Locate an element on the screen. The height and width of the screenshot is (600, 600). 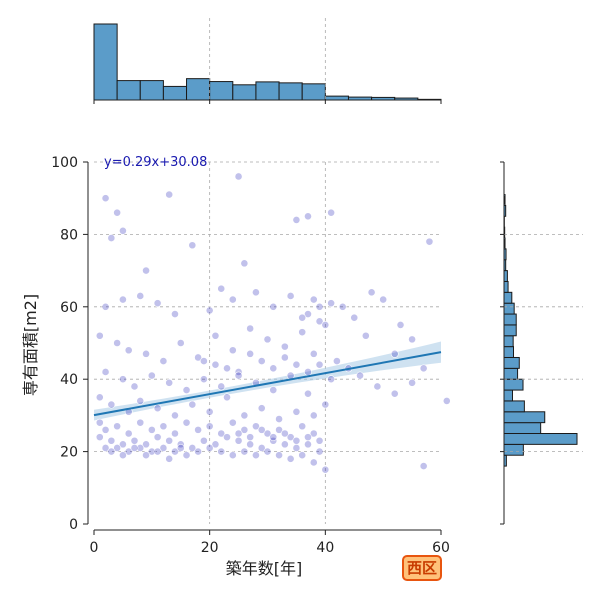
regression-equation: y=0.29x+30.08 is located at coordinates (155, 162).